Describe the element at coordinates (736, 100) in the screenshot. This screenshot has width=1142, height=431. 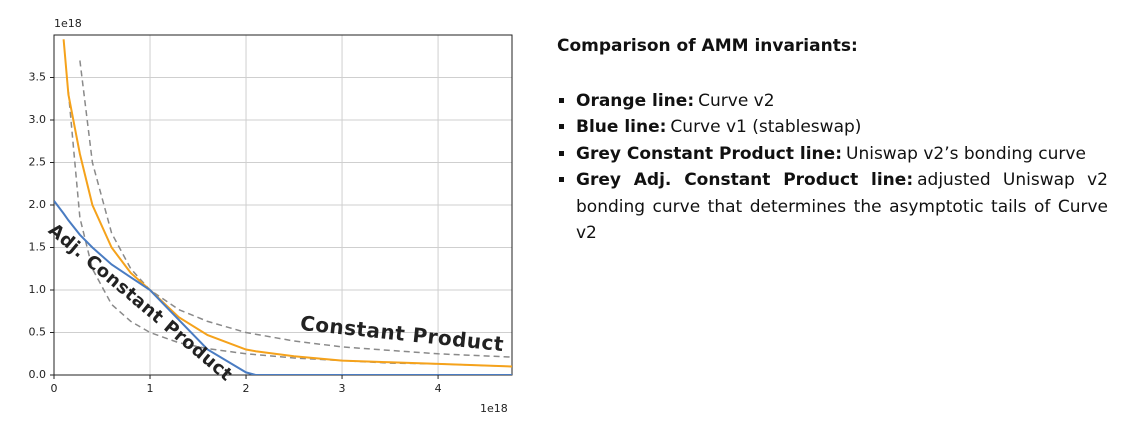
I see `note-text: Curve v2` at that location.